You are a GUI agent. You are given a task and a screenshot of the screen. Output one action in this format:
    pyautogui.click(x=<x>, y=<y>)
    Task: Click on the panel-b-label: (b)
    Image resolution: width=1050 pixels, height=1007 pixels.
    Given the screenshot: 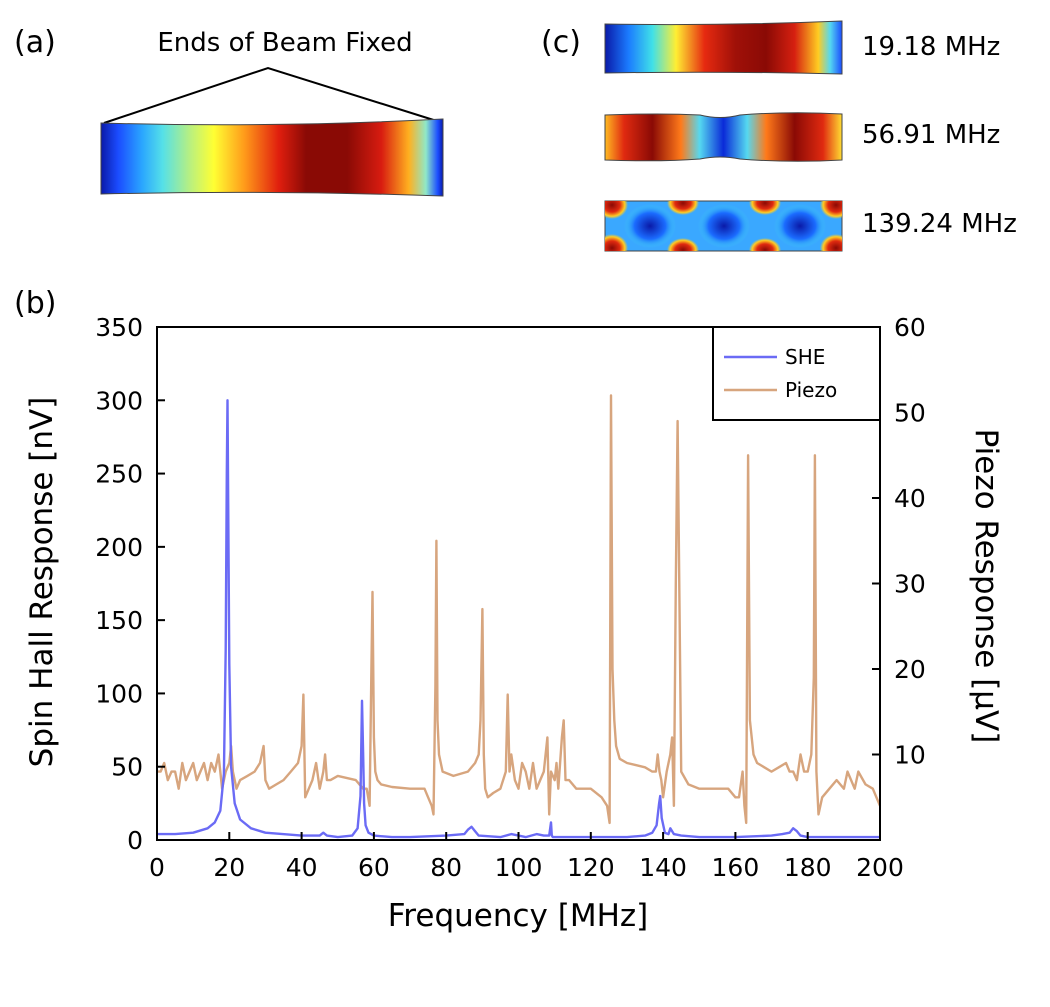 What is the action you would take?
    pyautogui.click(x=35, y=303)
    